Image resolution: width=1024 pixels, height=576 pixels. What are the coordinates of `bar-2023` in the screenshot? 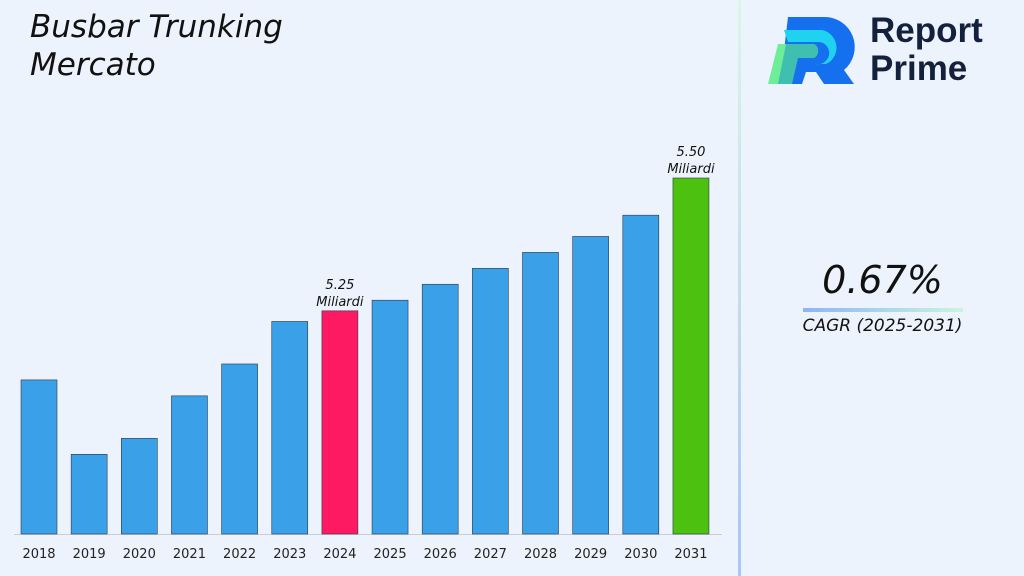 It's located at (290, 428).